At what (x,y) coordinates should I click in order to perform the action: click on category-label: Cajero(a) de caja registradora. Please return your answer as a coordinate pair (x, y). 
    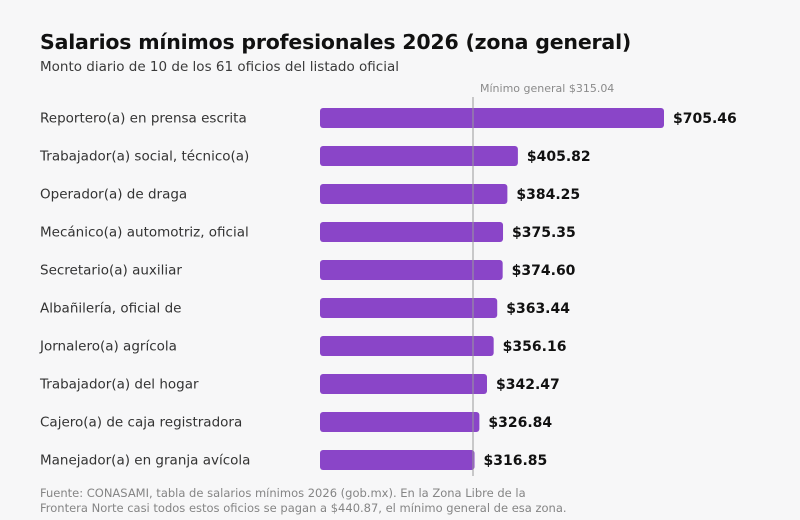
    Looking at the image, I should click on (141, 423).